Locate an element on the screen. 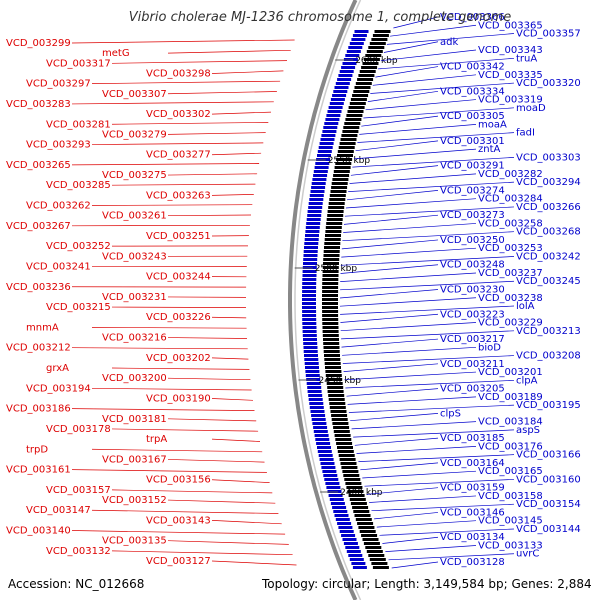 Image resolution: width=600 pixels, height=600 pixels. reverse-gene-label: moaA is located at coordinates (492, 124).